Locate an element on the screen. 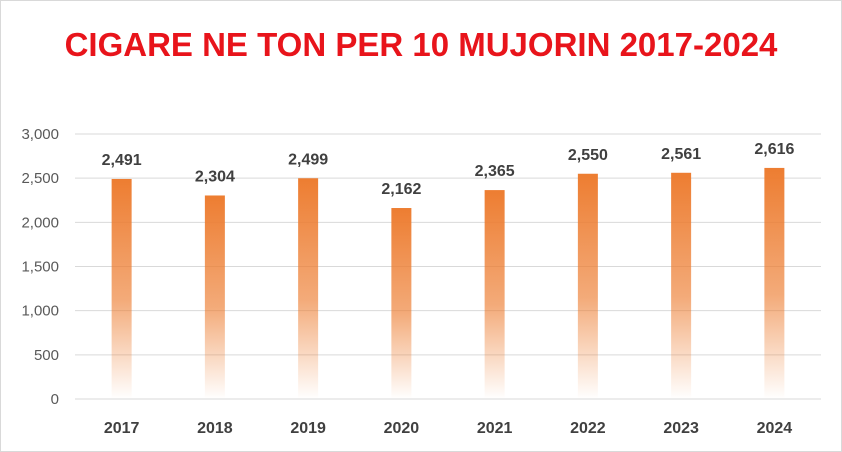 The height and width of the screenshot is (452, 842). x-tick-label-2022: 2022 is located at coordinates (588, 428).